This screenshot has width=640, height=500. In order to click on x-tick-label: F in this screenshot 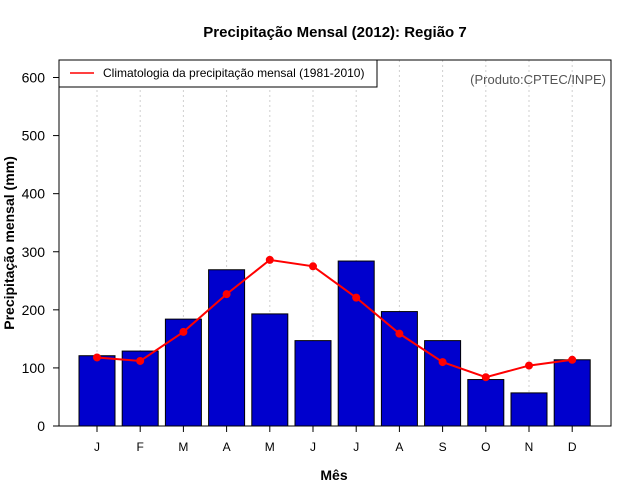, I will do `click(140, 447)`.